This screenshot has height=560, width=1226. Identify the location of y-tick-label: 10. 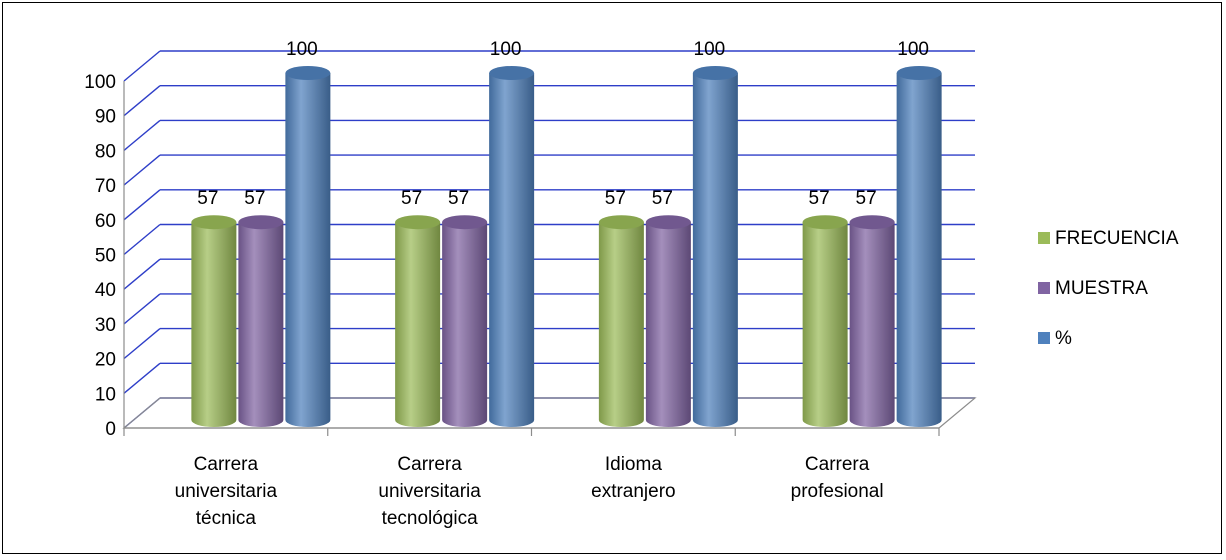
(105, 394).